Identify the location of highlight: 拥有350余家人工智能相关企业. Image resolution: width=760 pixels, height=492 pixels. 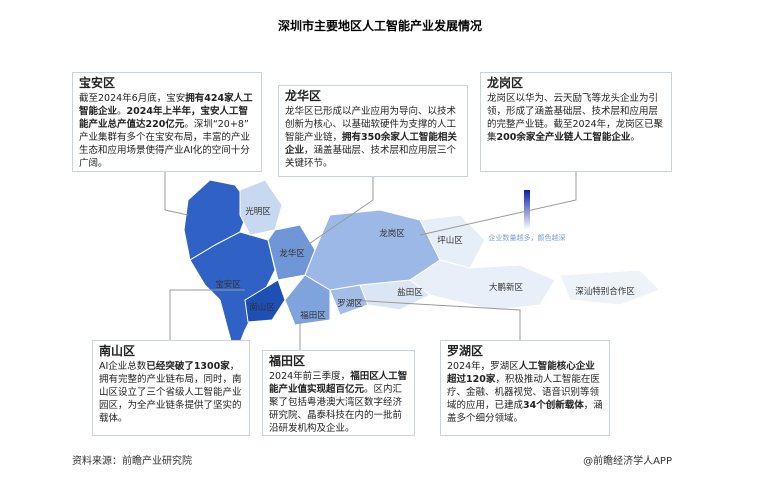
(371, 144).